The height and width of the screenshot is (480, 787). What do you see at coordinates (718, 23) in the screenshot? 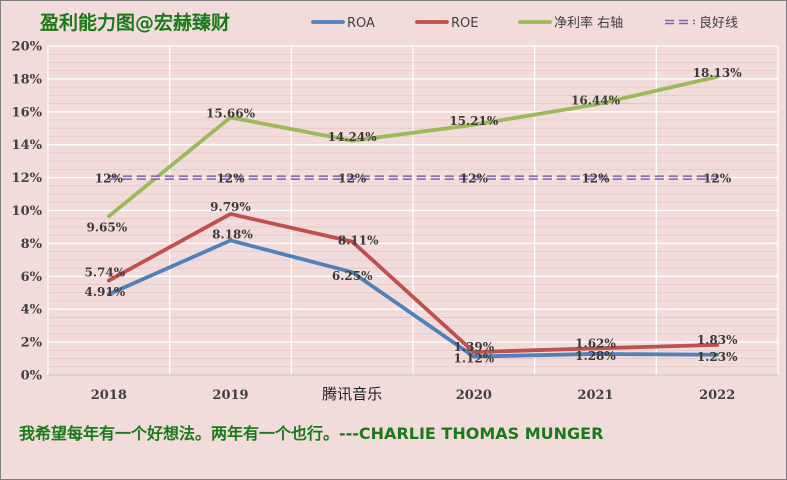
I see `legend-label-3: 良好线` at bounding box center [718, 23].